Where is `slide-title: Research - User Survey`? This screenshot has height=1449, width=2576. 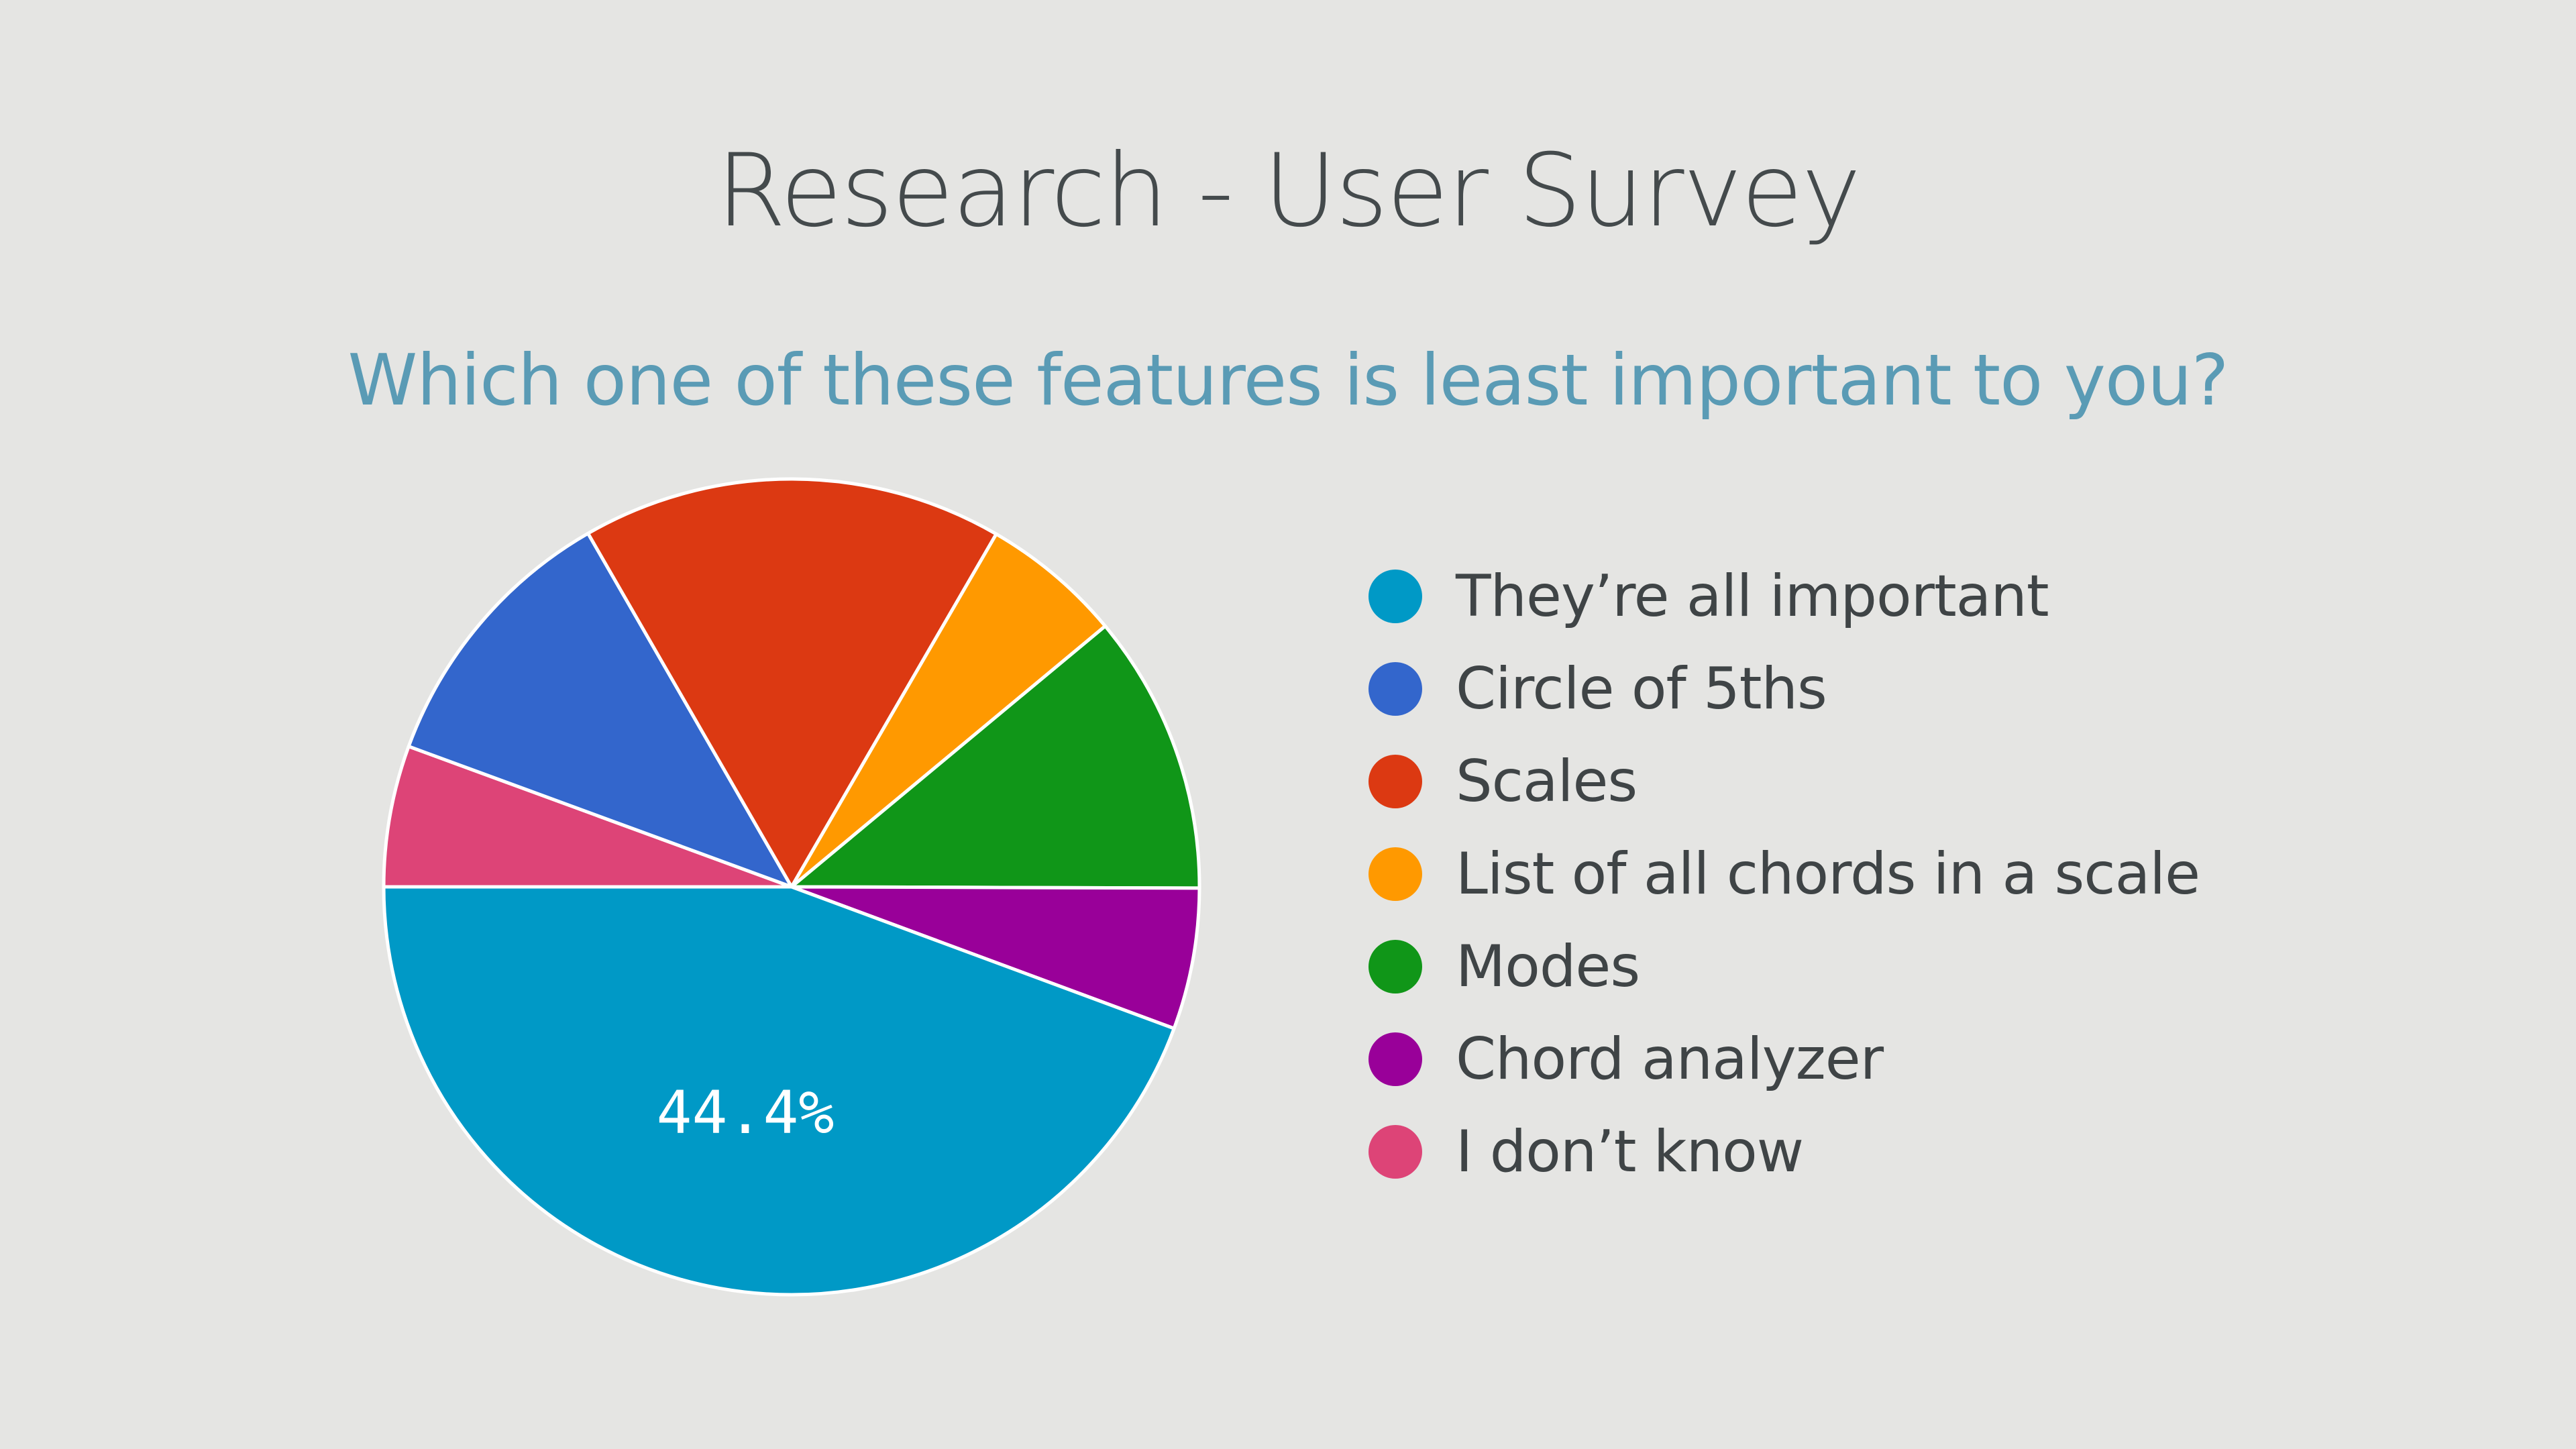 slide-title: Research - User Survey is located at coordinates (1289, 191).